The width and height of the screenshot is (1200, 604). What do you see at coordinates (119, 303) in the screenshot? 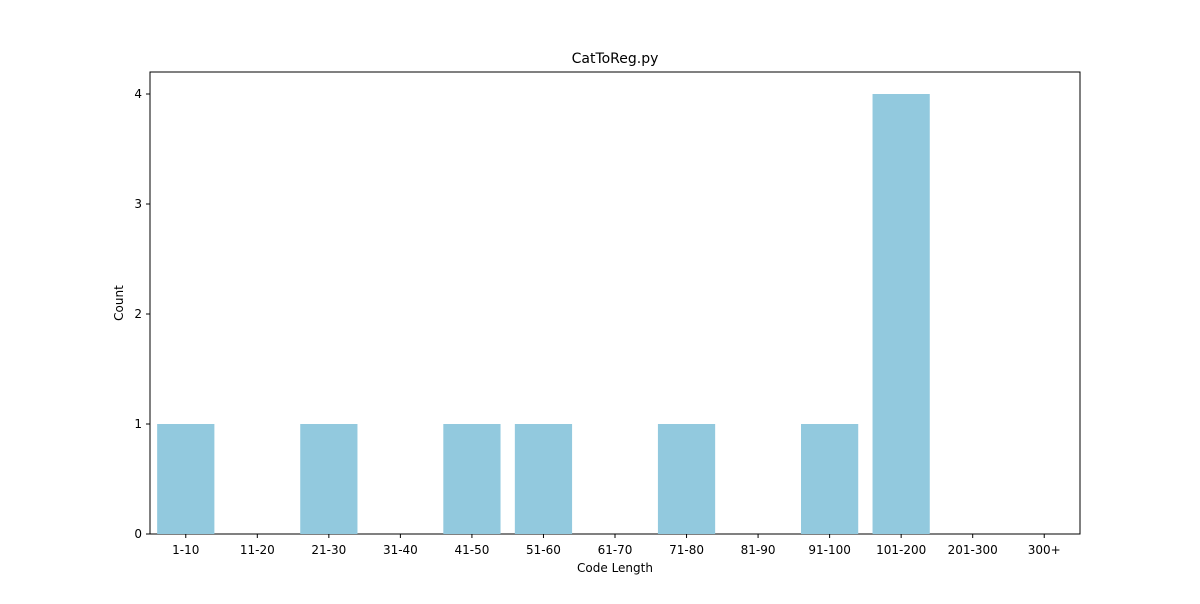
I see `y-axis-label: Count` at bounding box center [119, 303].